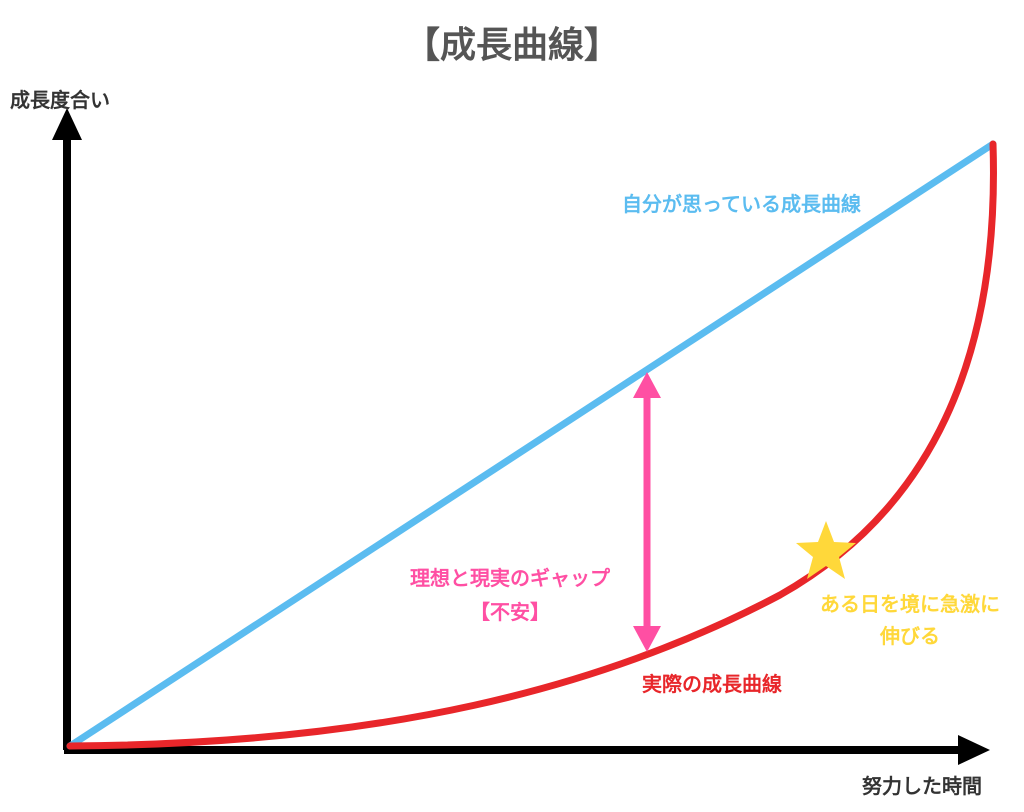 This screenshot has height=812, width=1024. What do you see at coordinates (922, 786) in the screenshot?
I see `x-axis-label: 努力した時間` at bounding box center [922, 786].